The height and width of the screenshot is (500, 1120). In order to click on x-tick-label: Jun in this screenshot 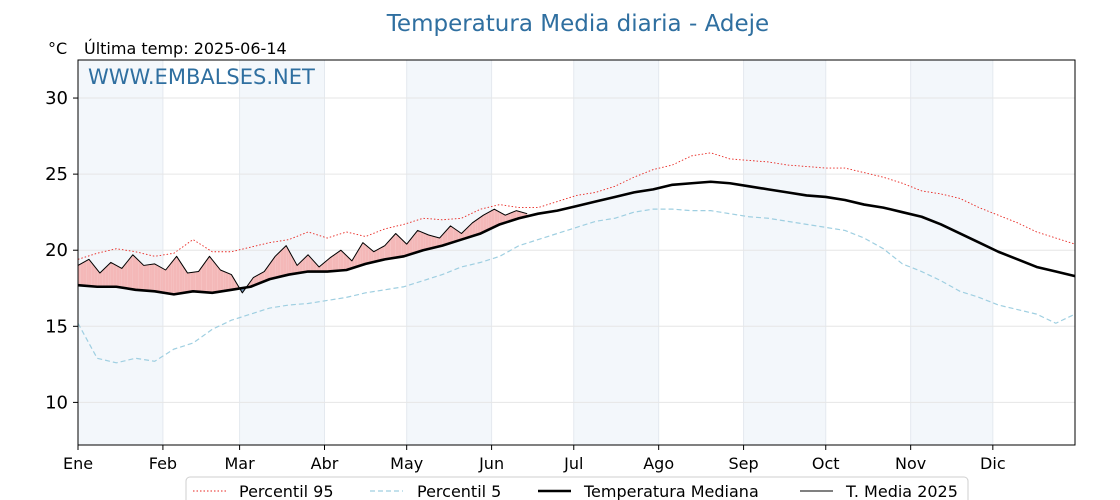, I will do `click(491, 463)`.